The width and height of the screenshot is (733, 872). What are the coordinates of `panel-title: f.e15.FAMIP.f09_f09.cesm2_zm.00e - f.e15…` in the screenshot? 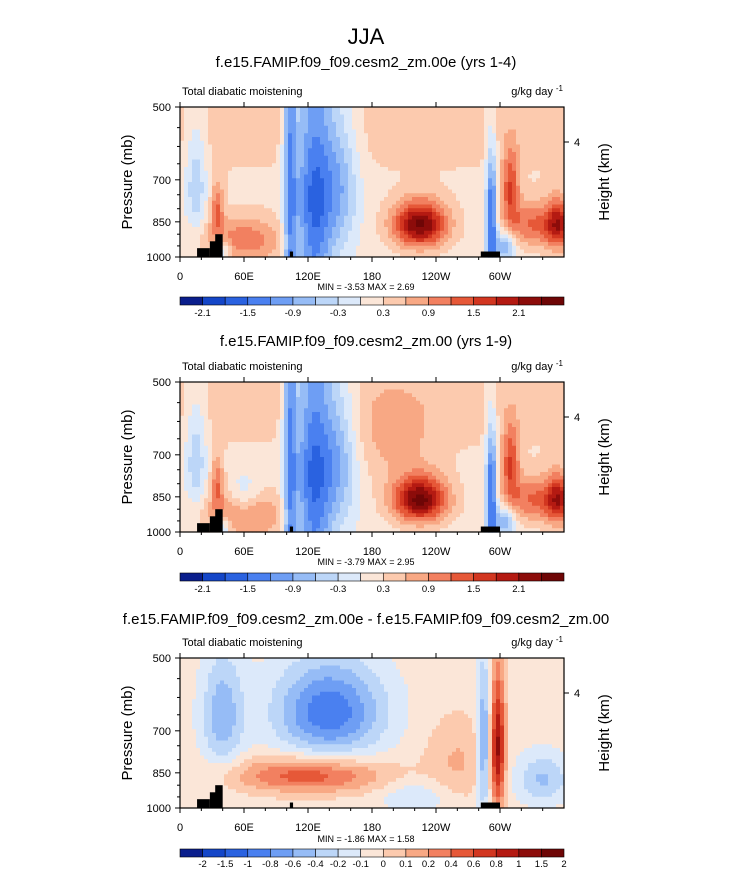 It's located at (366, 619).